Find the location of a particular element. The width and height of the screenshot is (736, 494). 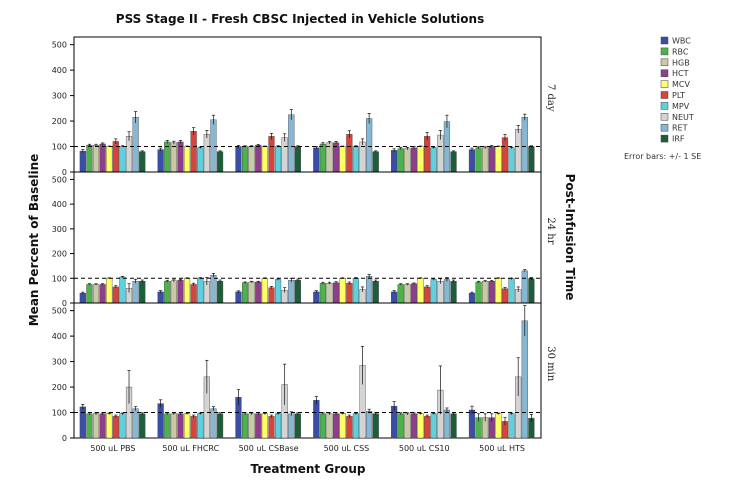

legend-label-hgb: HGB is located at coordinates (681, 62).